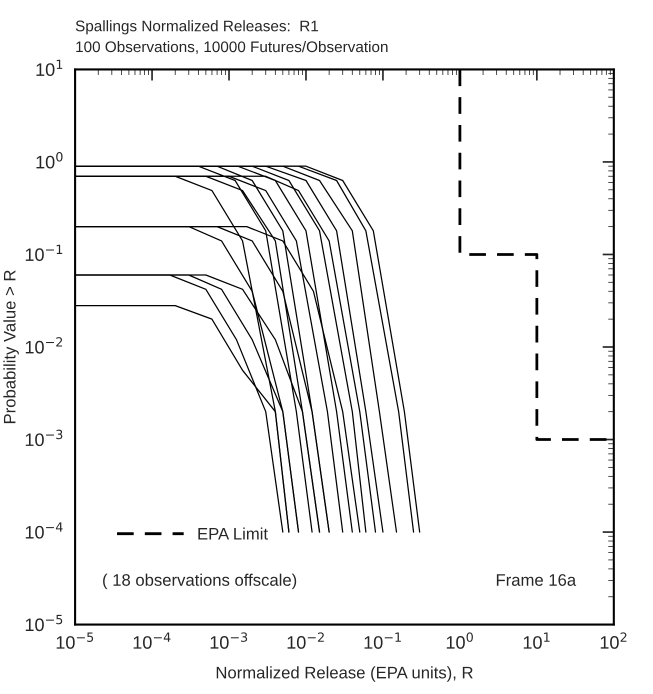 This screenshot has height=694, width=653. Describe the element at coordinates (199, 582) in the screenshot. I see `annotation: ( 18 observations offscale)` at that location.